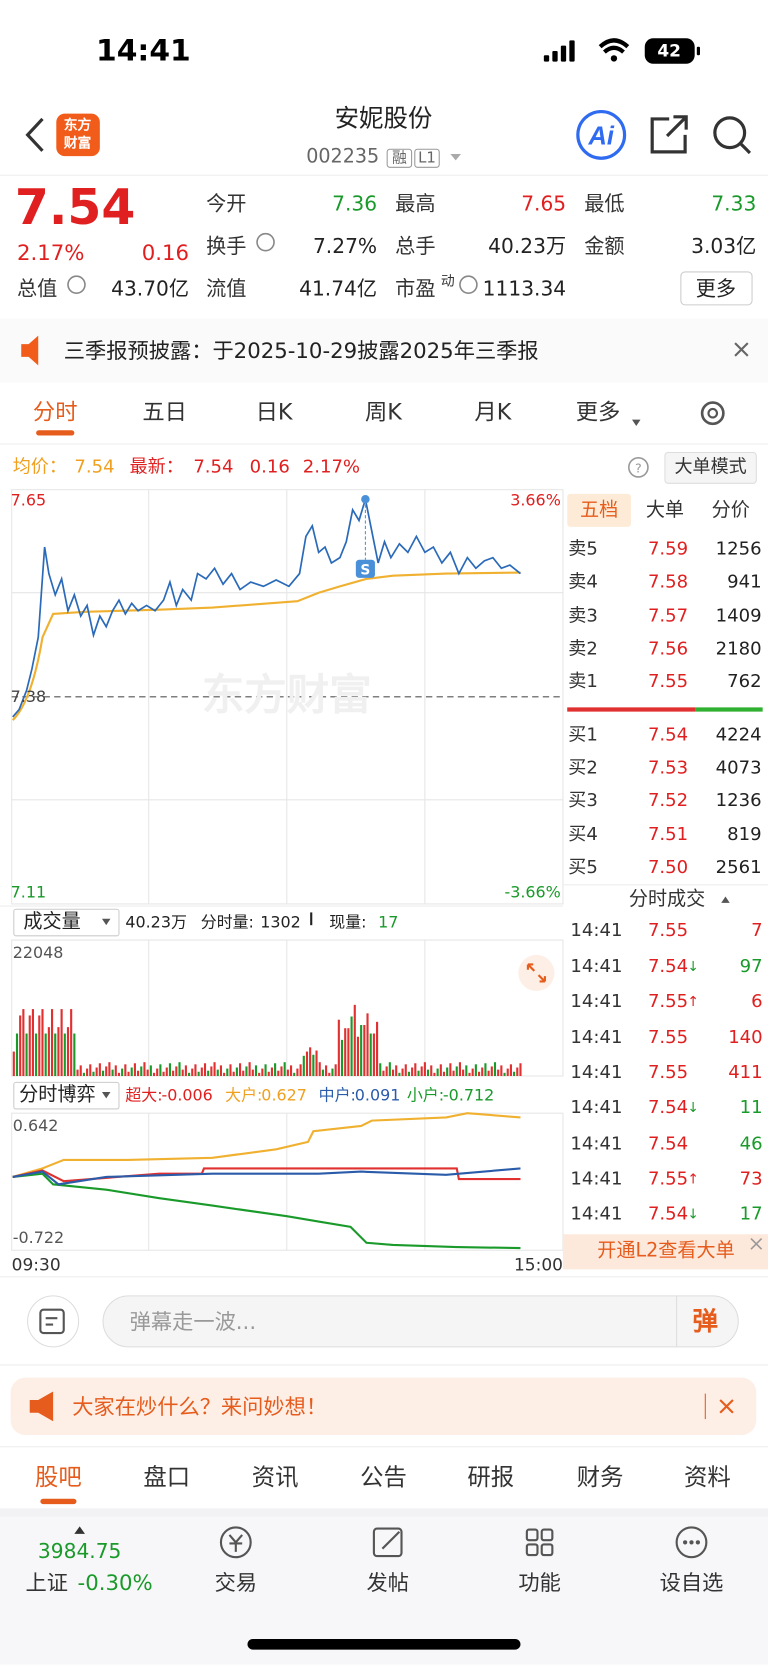 The height and width of the screenshot is (1665, 768). Describe the element at coordinates (493, 412) in the screenshot. I see `chart-tab: 月K` at that location.